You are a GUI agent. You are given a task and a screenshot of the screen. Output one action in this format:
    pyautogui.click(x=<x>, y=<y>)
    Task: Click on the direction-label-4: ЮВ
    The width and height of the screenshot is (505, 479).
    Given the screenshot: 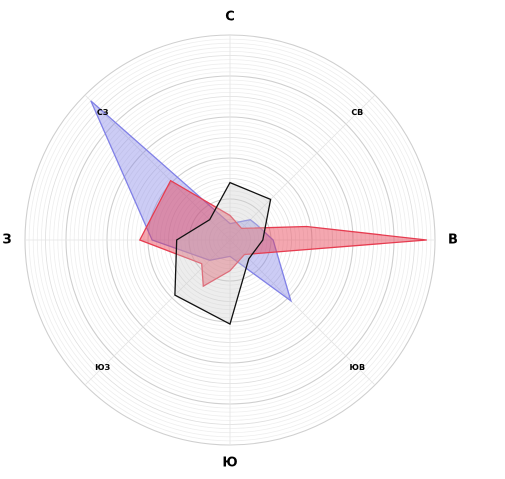 What is the action you would take?
    pyautogui.click(x=358, y=367)
    